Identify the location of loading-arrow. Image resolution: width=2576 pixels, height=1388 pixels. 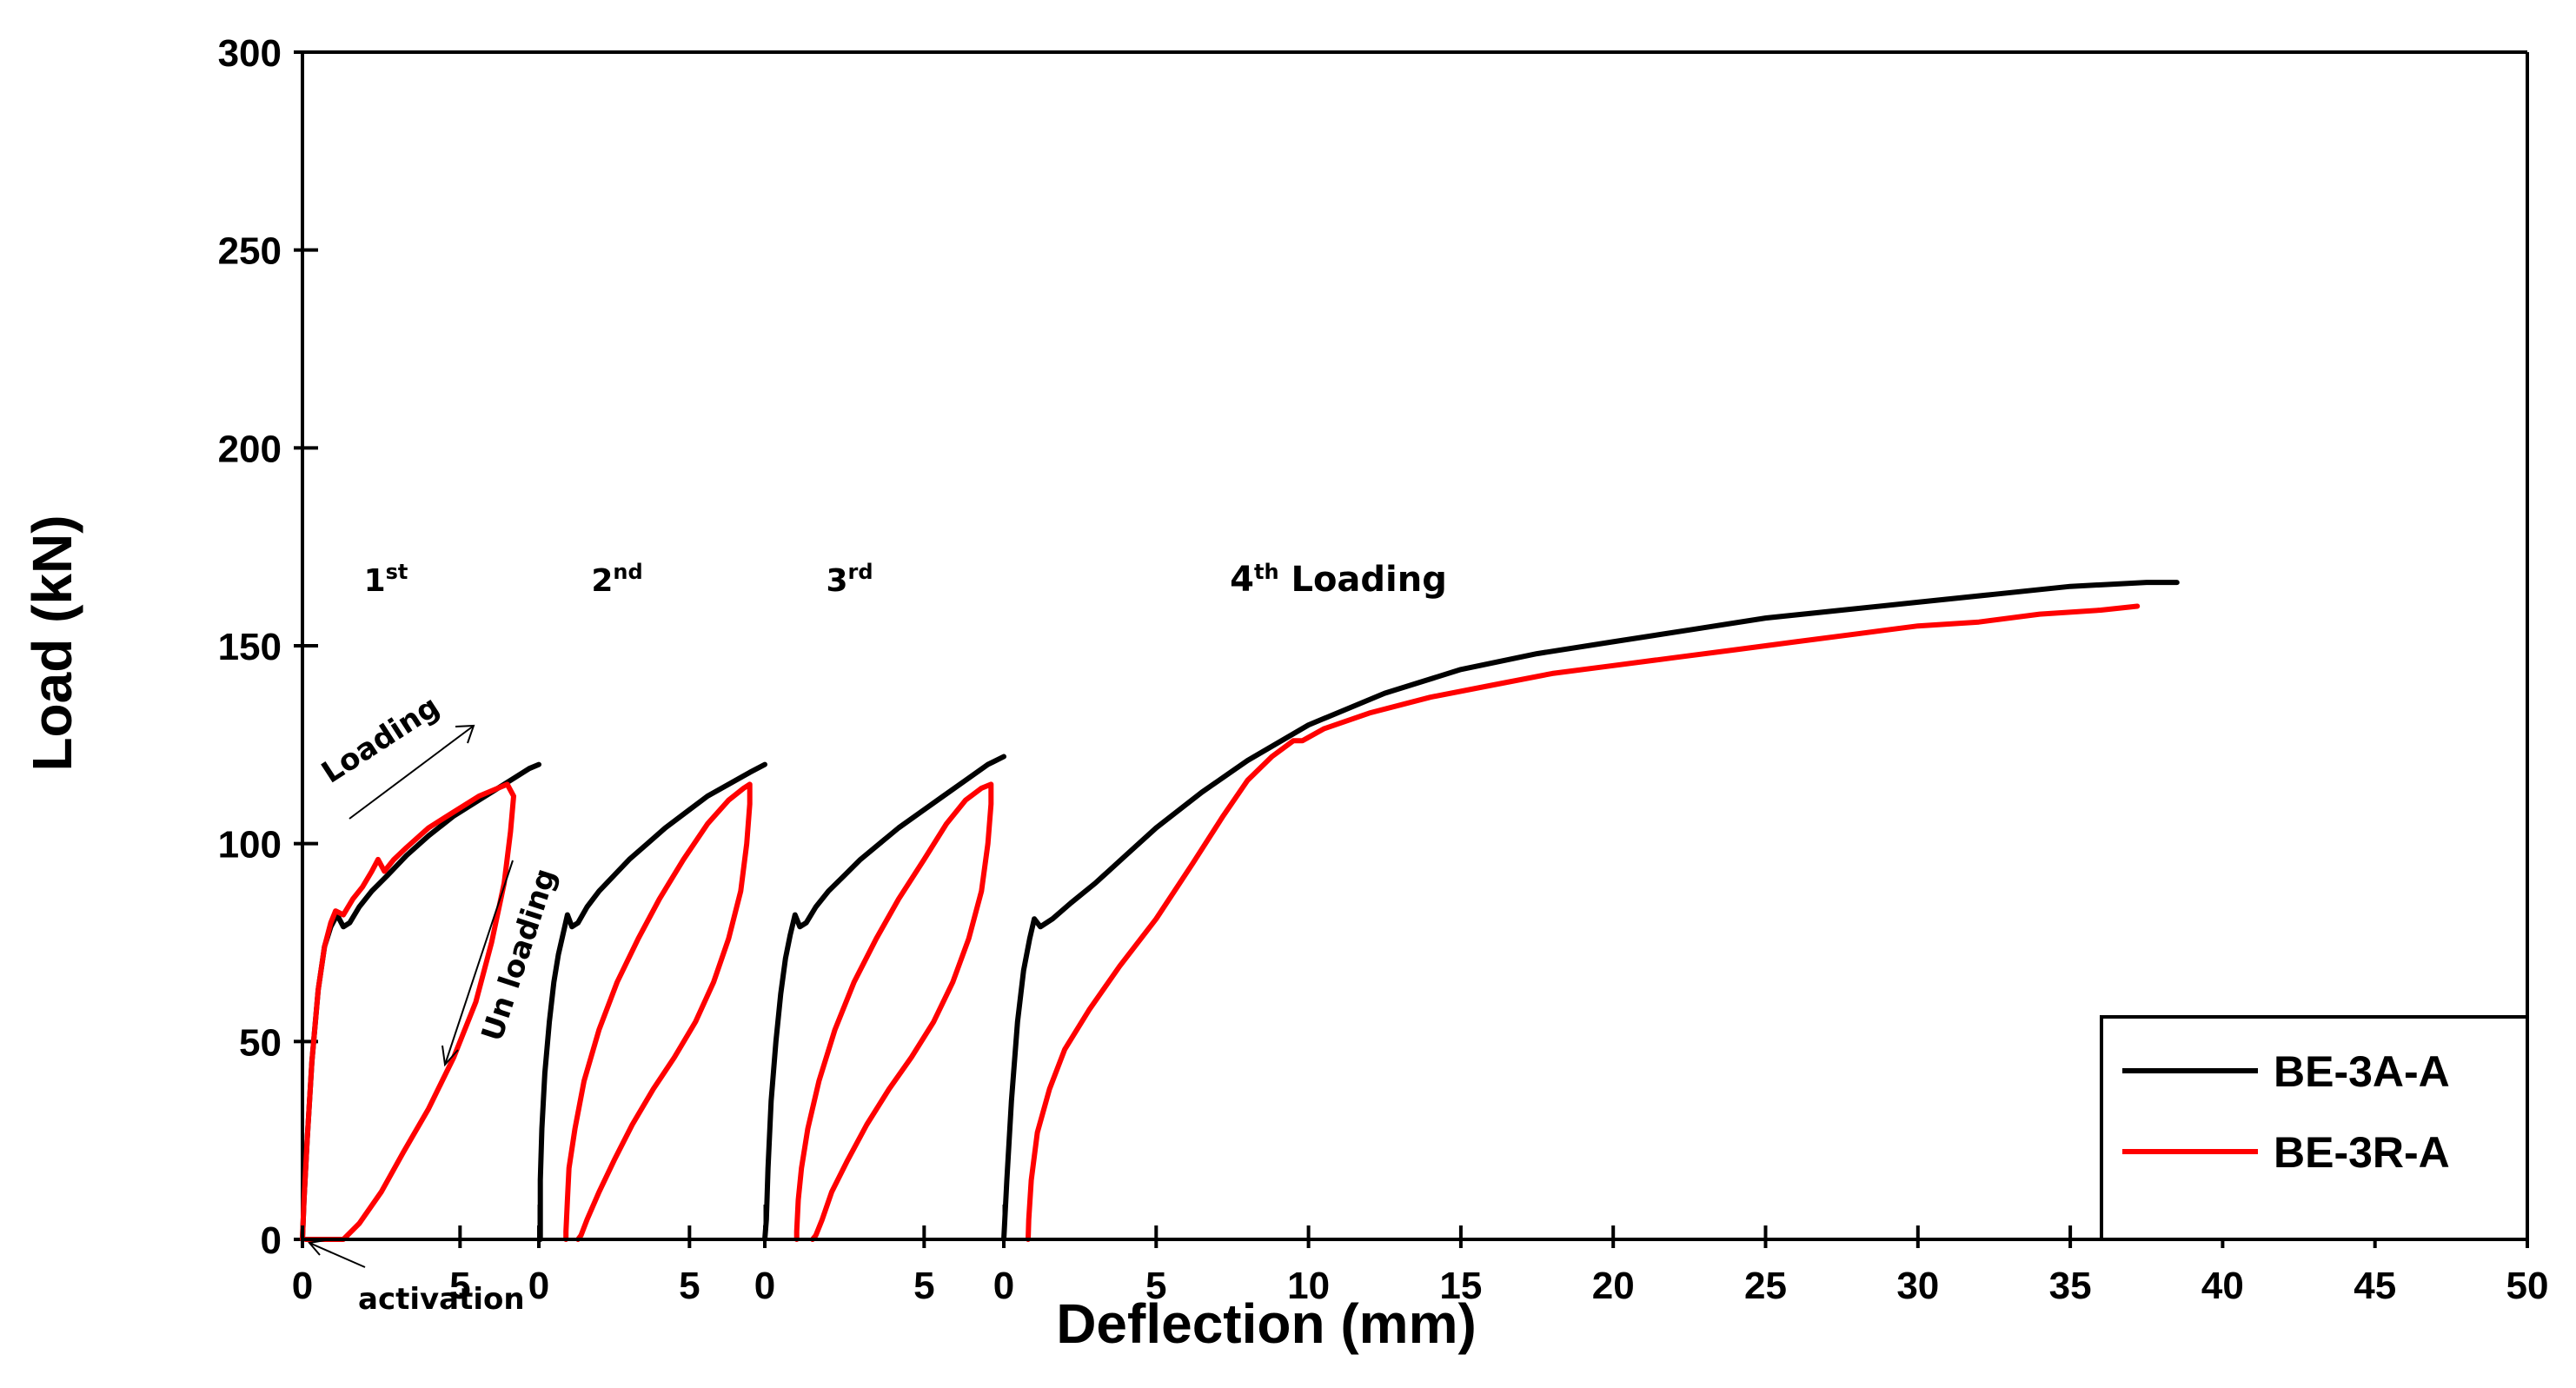
(412, 772).